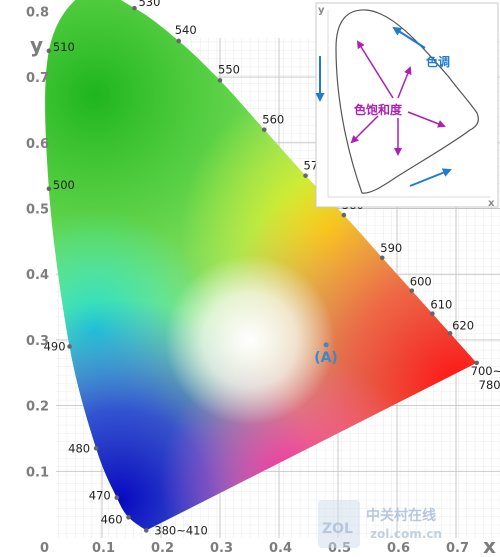  I want to click on x-tick-label: 0.7, so click(457, 548).